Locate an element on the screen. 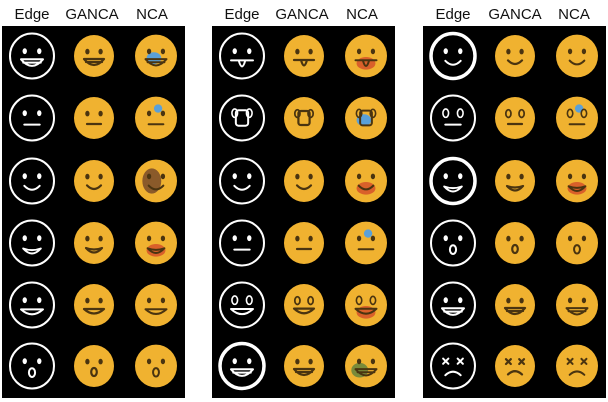 The height and width of the screenshot is (402, 608). nca-blue-patch is located at coordinates (154, 58).